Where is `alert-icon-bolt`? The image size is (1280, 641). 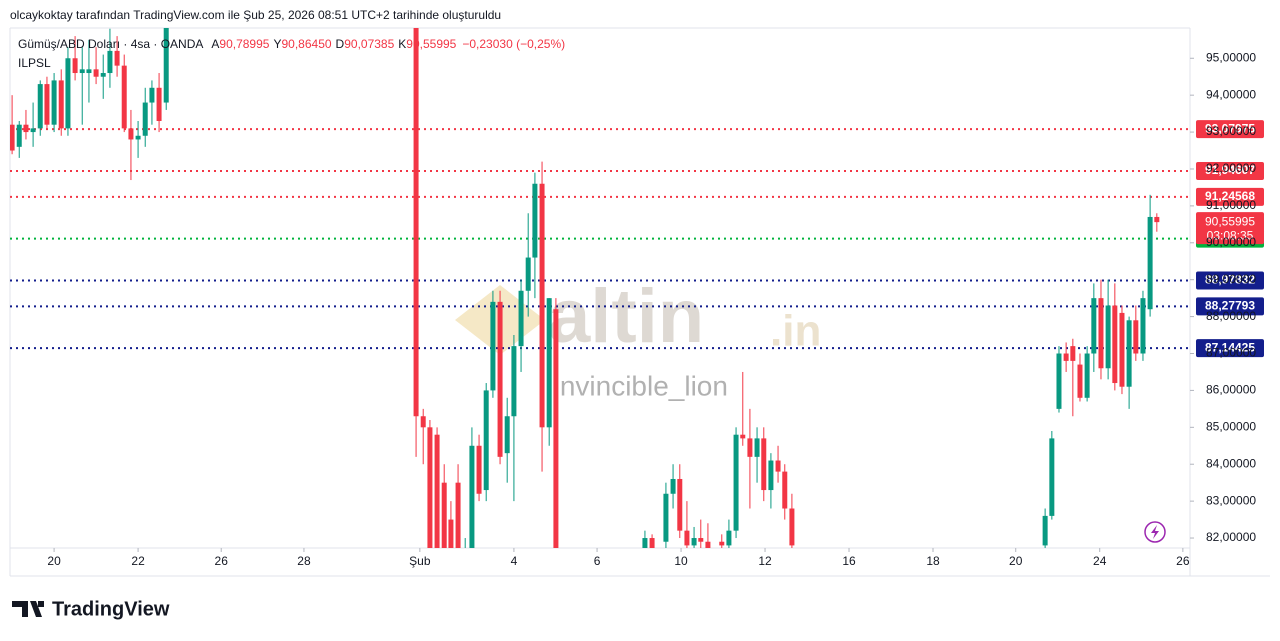 alert-icon-bolt is located at coordinates (1155, 532).